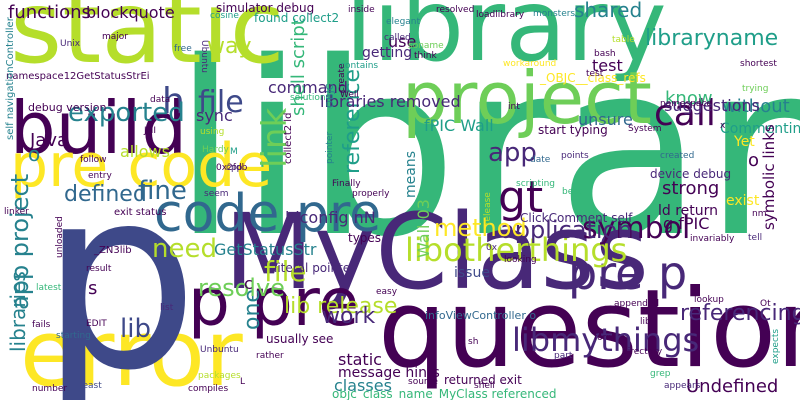 This screenshot has width=800, height=400. Describe the element at coordinates (229, 46) in the screenshot. I see `word-way: way` at that location.